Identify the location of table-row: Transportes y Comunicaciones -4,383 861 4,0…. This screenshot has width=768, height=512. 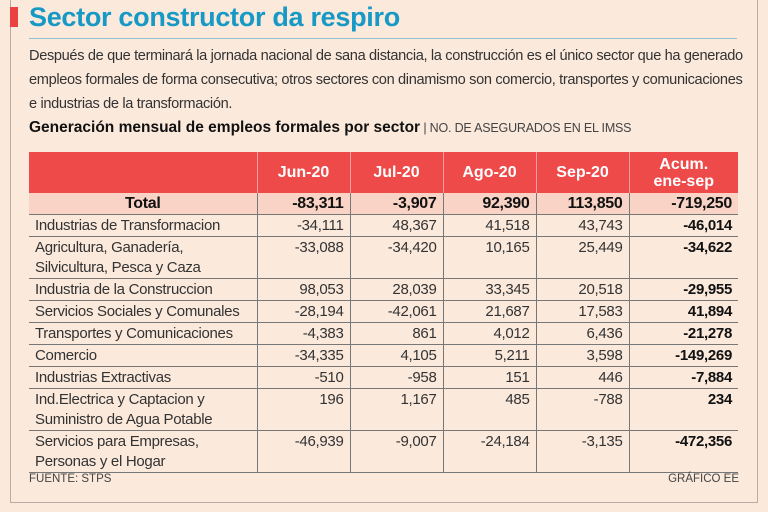
(383, 333).